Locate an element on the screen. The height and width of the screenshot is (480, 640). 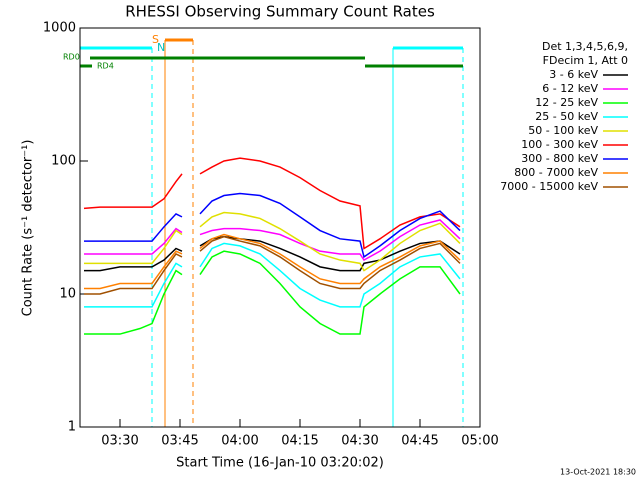
legend-label: 800 - 7000 keV is located at coordinates (556, 172).